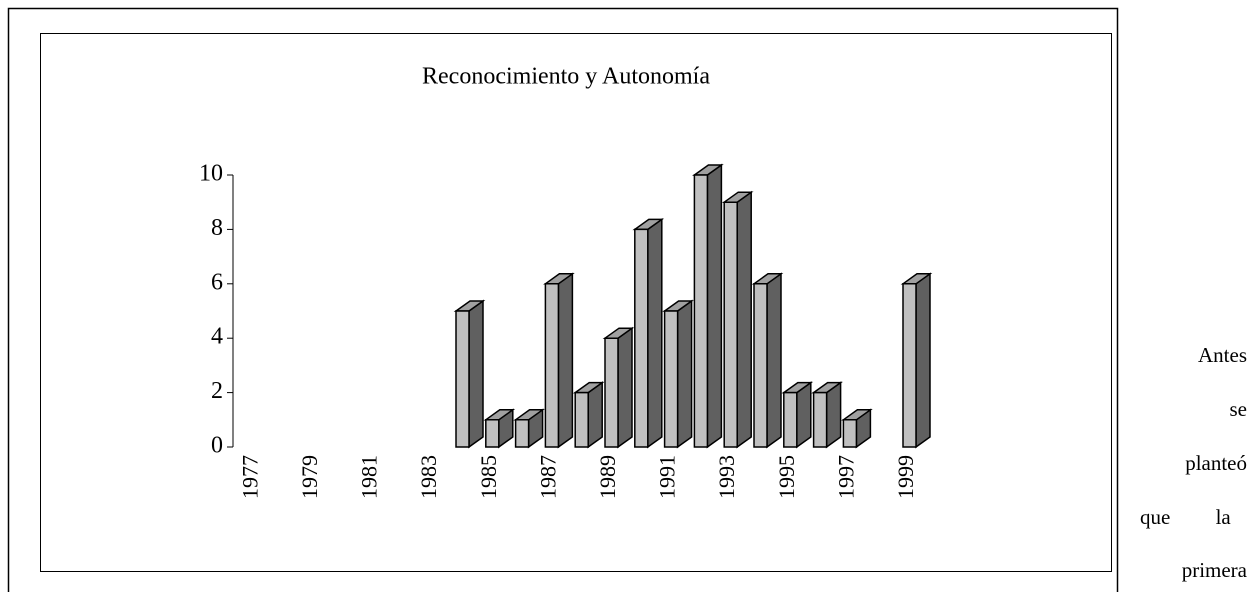 This screenshot has height=597, width=1256. Describe the element at coordinates (547, 477) in the screenshot. I see `x-tick-label: 1987` at that location.